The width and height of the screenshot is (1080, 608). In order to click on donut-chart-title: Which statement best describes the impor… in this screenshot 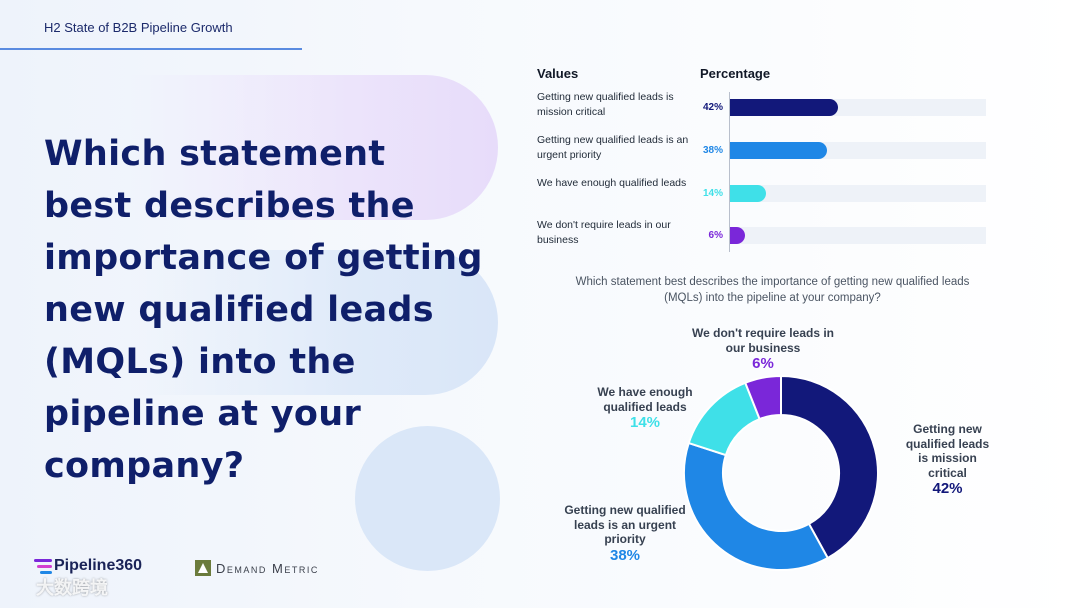, I will do `click(772, 290)`.